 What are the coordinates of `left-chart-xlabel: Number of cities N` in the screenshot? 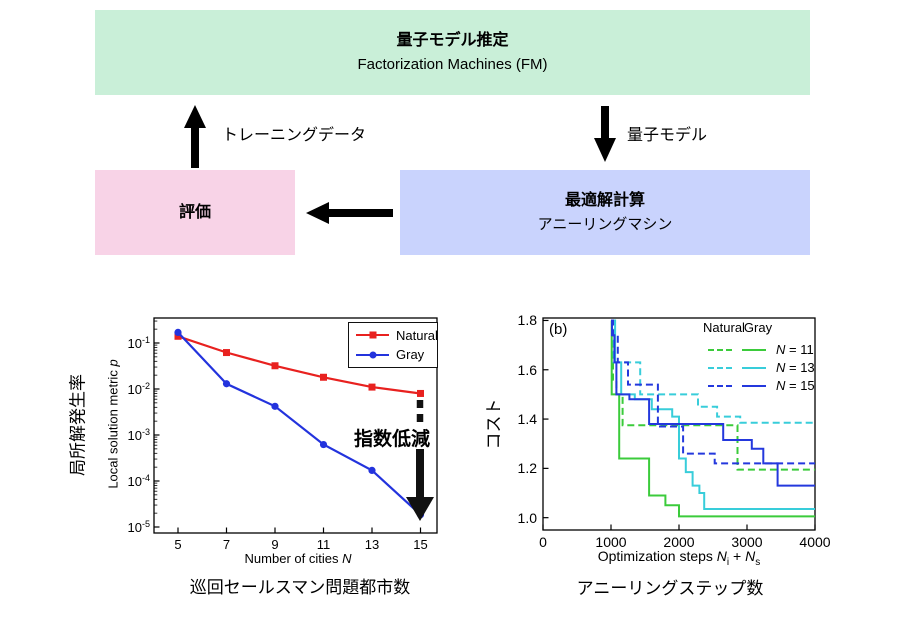 It's located at (298, 558).